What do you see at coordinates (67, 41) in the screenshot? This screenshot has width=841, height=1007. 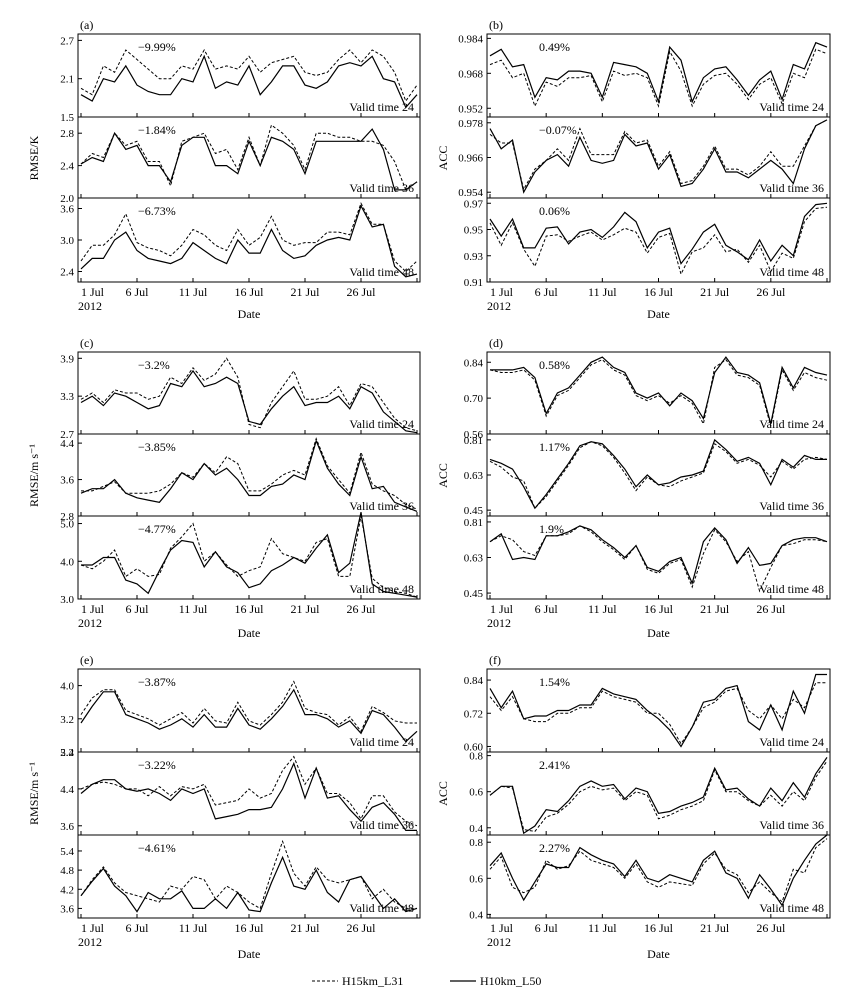 I see `y-tick-label: 2.7` at bounding box center [67, 41].